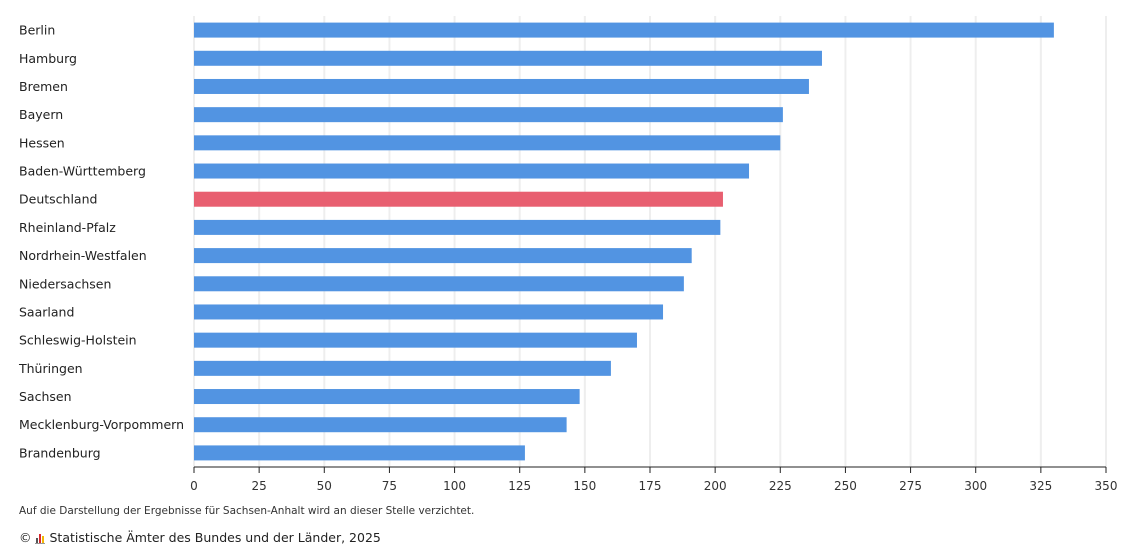 This screenshot has width=1141, height=560. What do you see at coordinates (259, 486) in the screenshot?
I see `x-tick-label: 25` at bounding box center [259, 486].